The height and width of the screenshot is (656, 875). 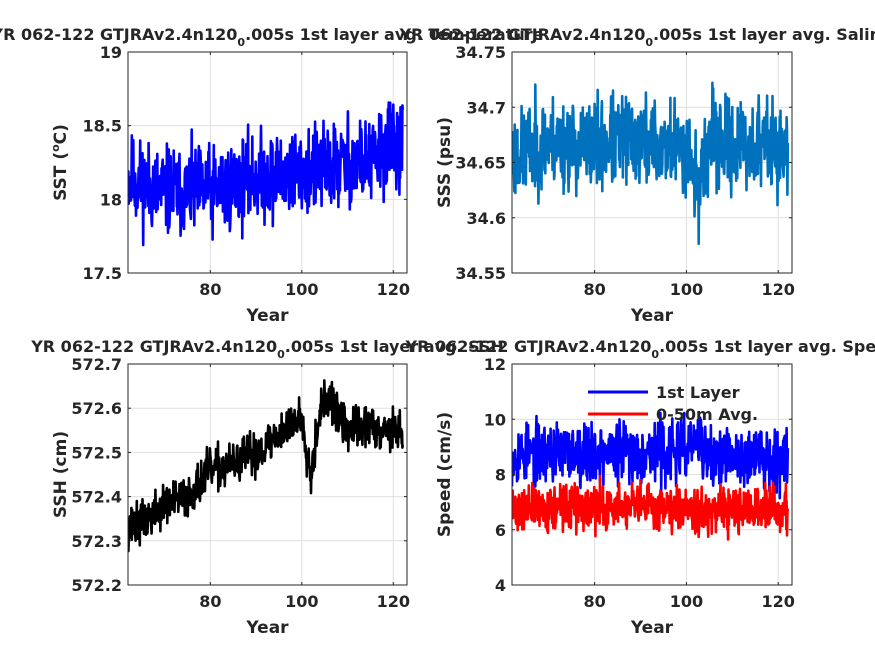 I want to click on y-tick-label: 34.65, so click(x=480, y=163).